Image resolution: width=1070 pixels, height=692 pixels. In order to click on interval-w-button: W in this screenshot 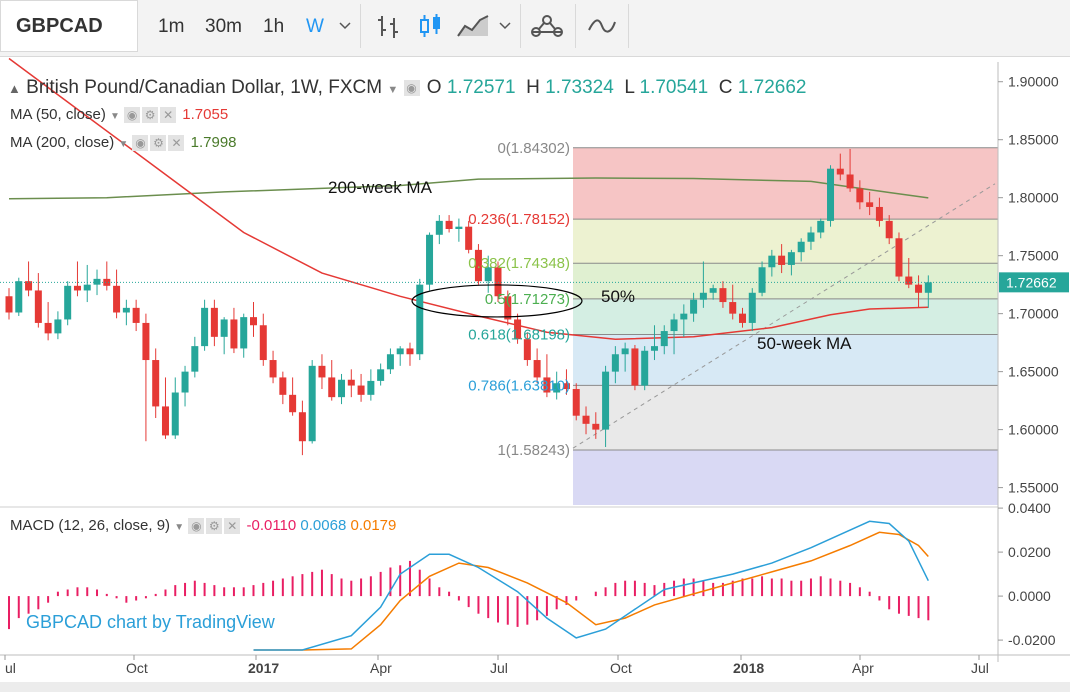, I will do `click(315, 26)`.